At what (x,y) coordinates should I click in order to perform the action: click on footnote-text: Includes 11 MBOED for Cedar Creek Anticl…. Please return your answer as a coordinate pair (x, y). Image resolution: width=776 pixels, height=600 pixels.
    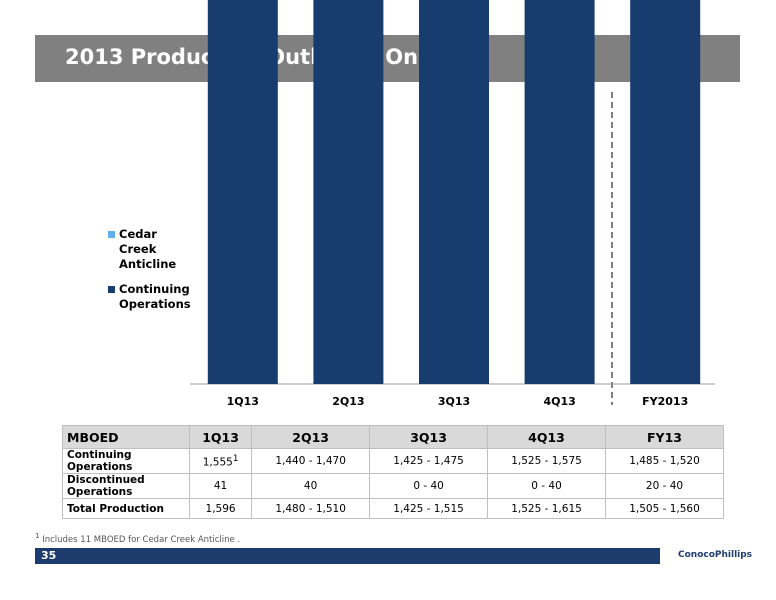
    Looking at the image, I should click on (141, 539).